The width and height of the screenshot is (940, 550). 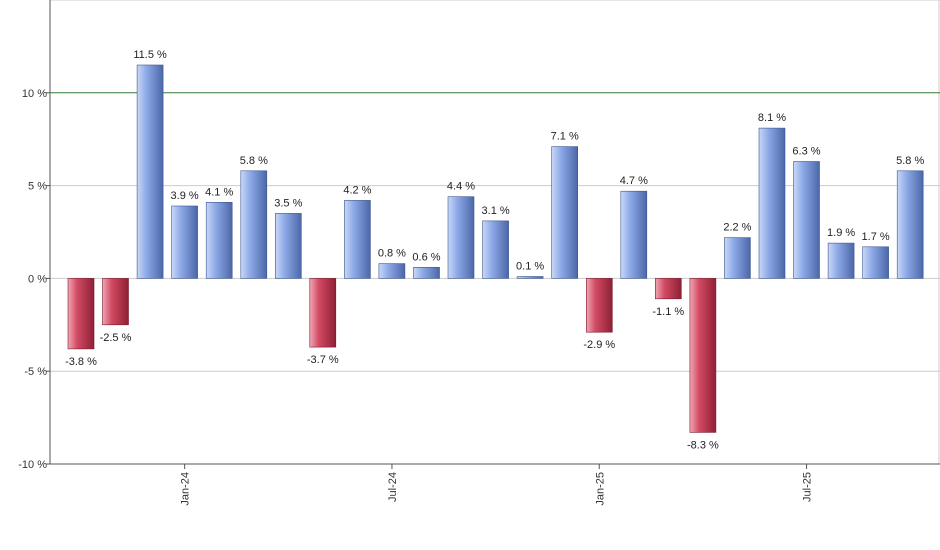 What do you see at coordinates (910, 161) in the screenshot?
I see `data-label-oct-25: 5.8 %` at bounding box center [910, 161].